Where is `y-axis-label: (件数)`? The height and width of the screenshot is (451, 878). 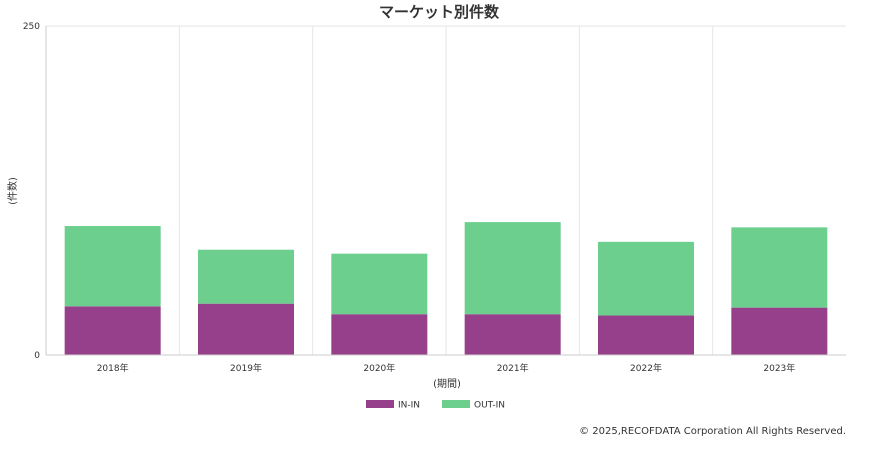
y-axis-label: (件数) is located at coordinates (12, 191).